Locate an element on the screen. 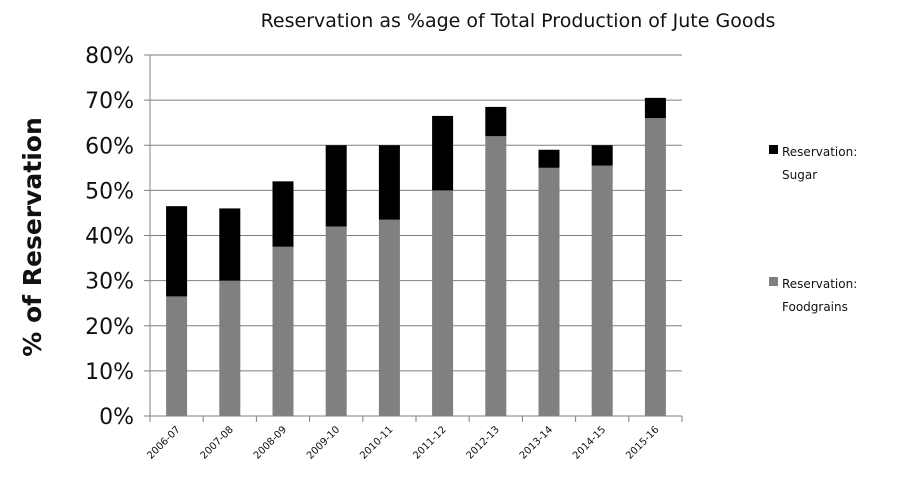 The width and height of the screenshot is (906, 495). y-tick-label: 10% is located at coordinates (109, 372).